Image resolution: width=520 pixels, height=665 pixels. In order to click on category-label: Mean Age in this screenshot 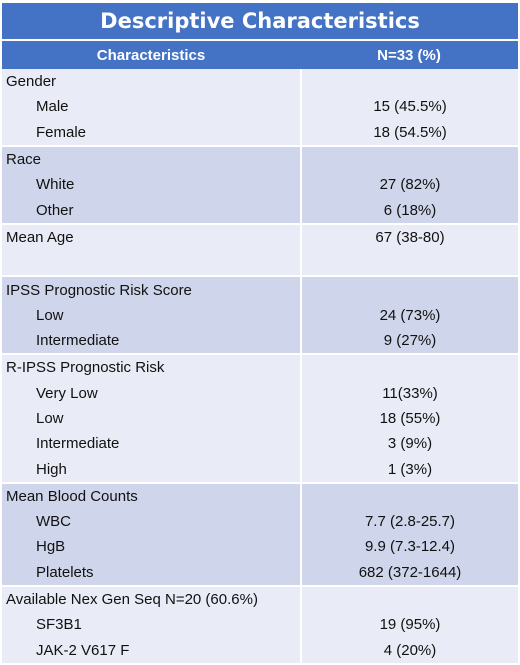, I will do `click(40, 237)`.